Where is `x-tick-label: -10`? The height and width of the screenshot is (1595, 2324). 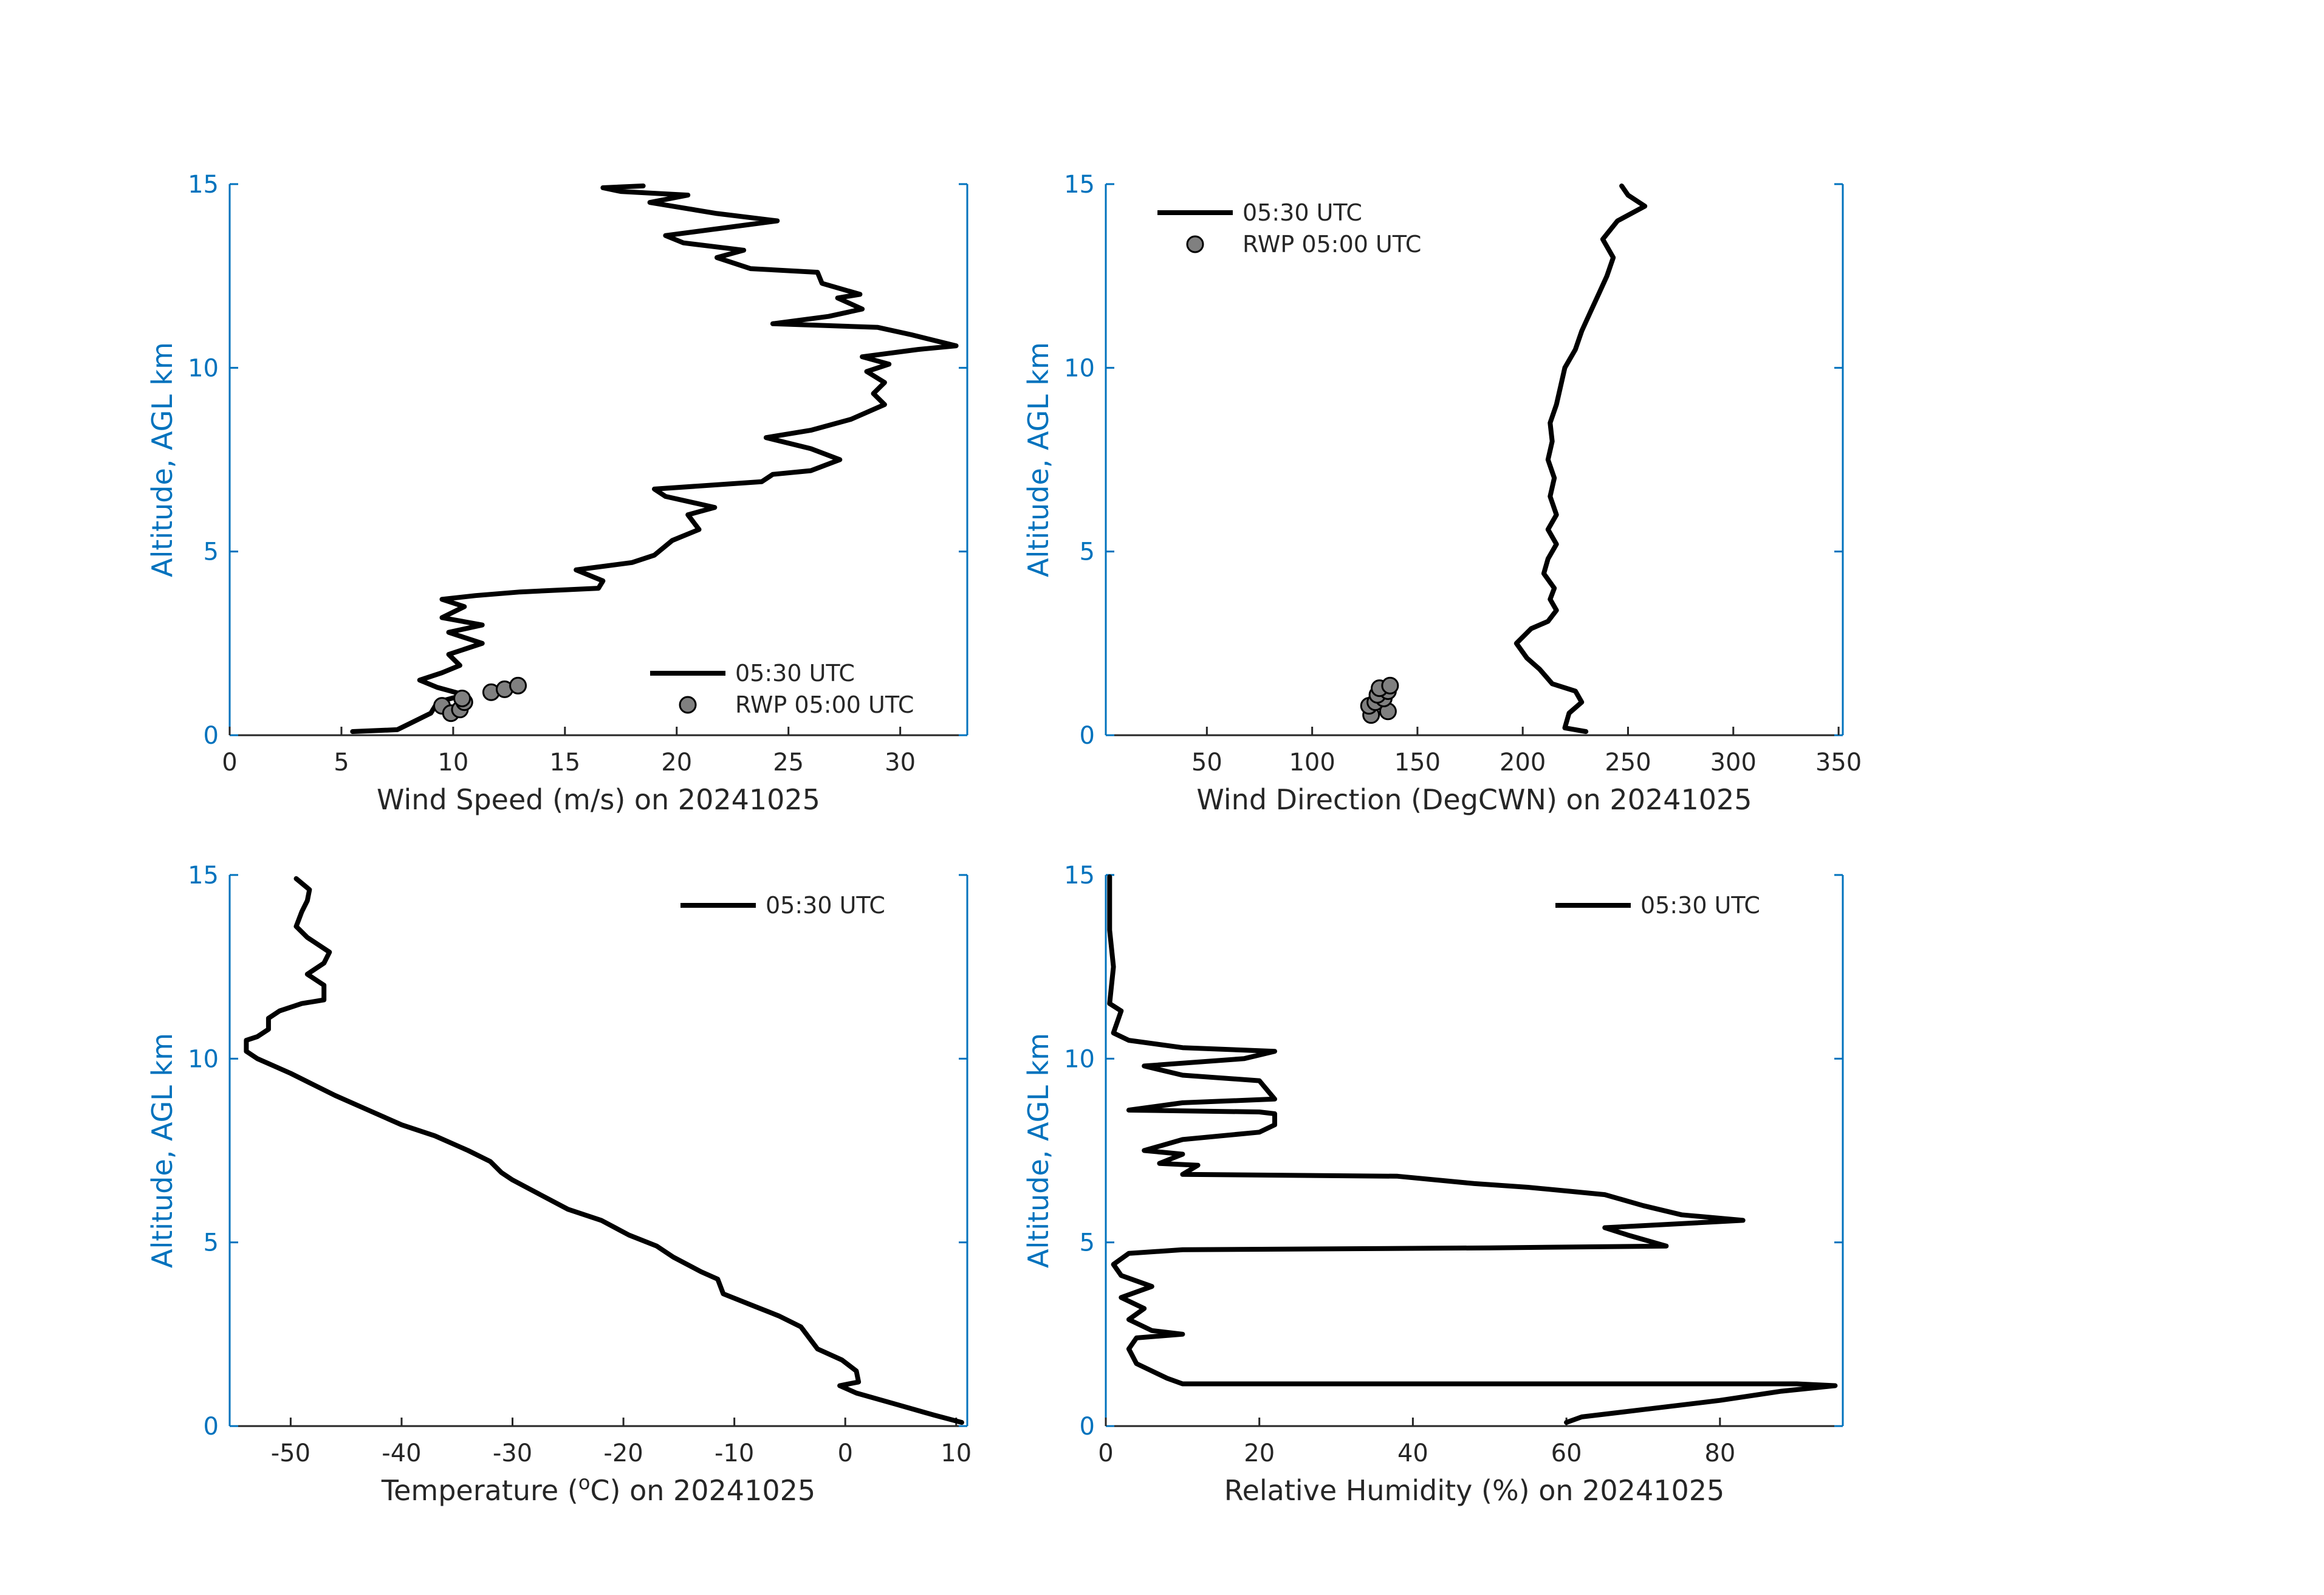
x-tick-label: -10 is located at coordinates (735, 1453).